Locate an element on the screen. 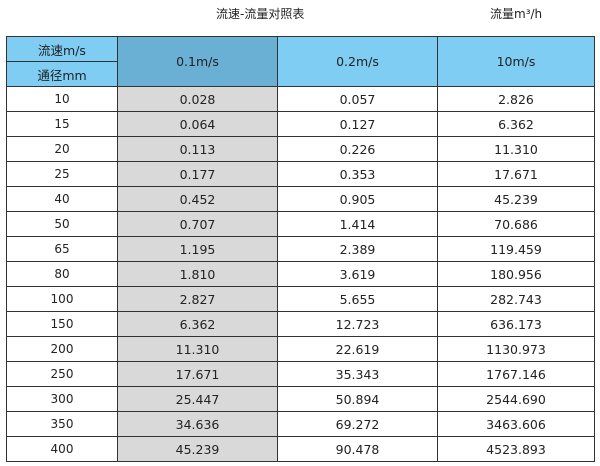 This screenshot has width=600, height=466. header-row: 通径mm is located at coordinates (300, 74).